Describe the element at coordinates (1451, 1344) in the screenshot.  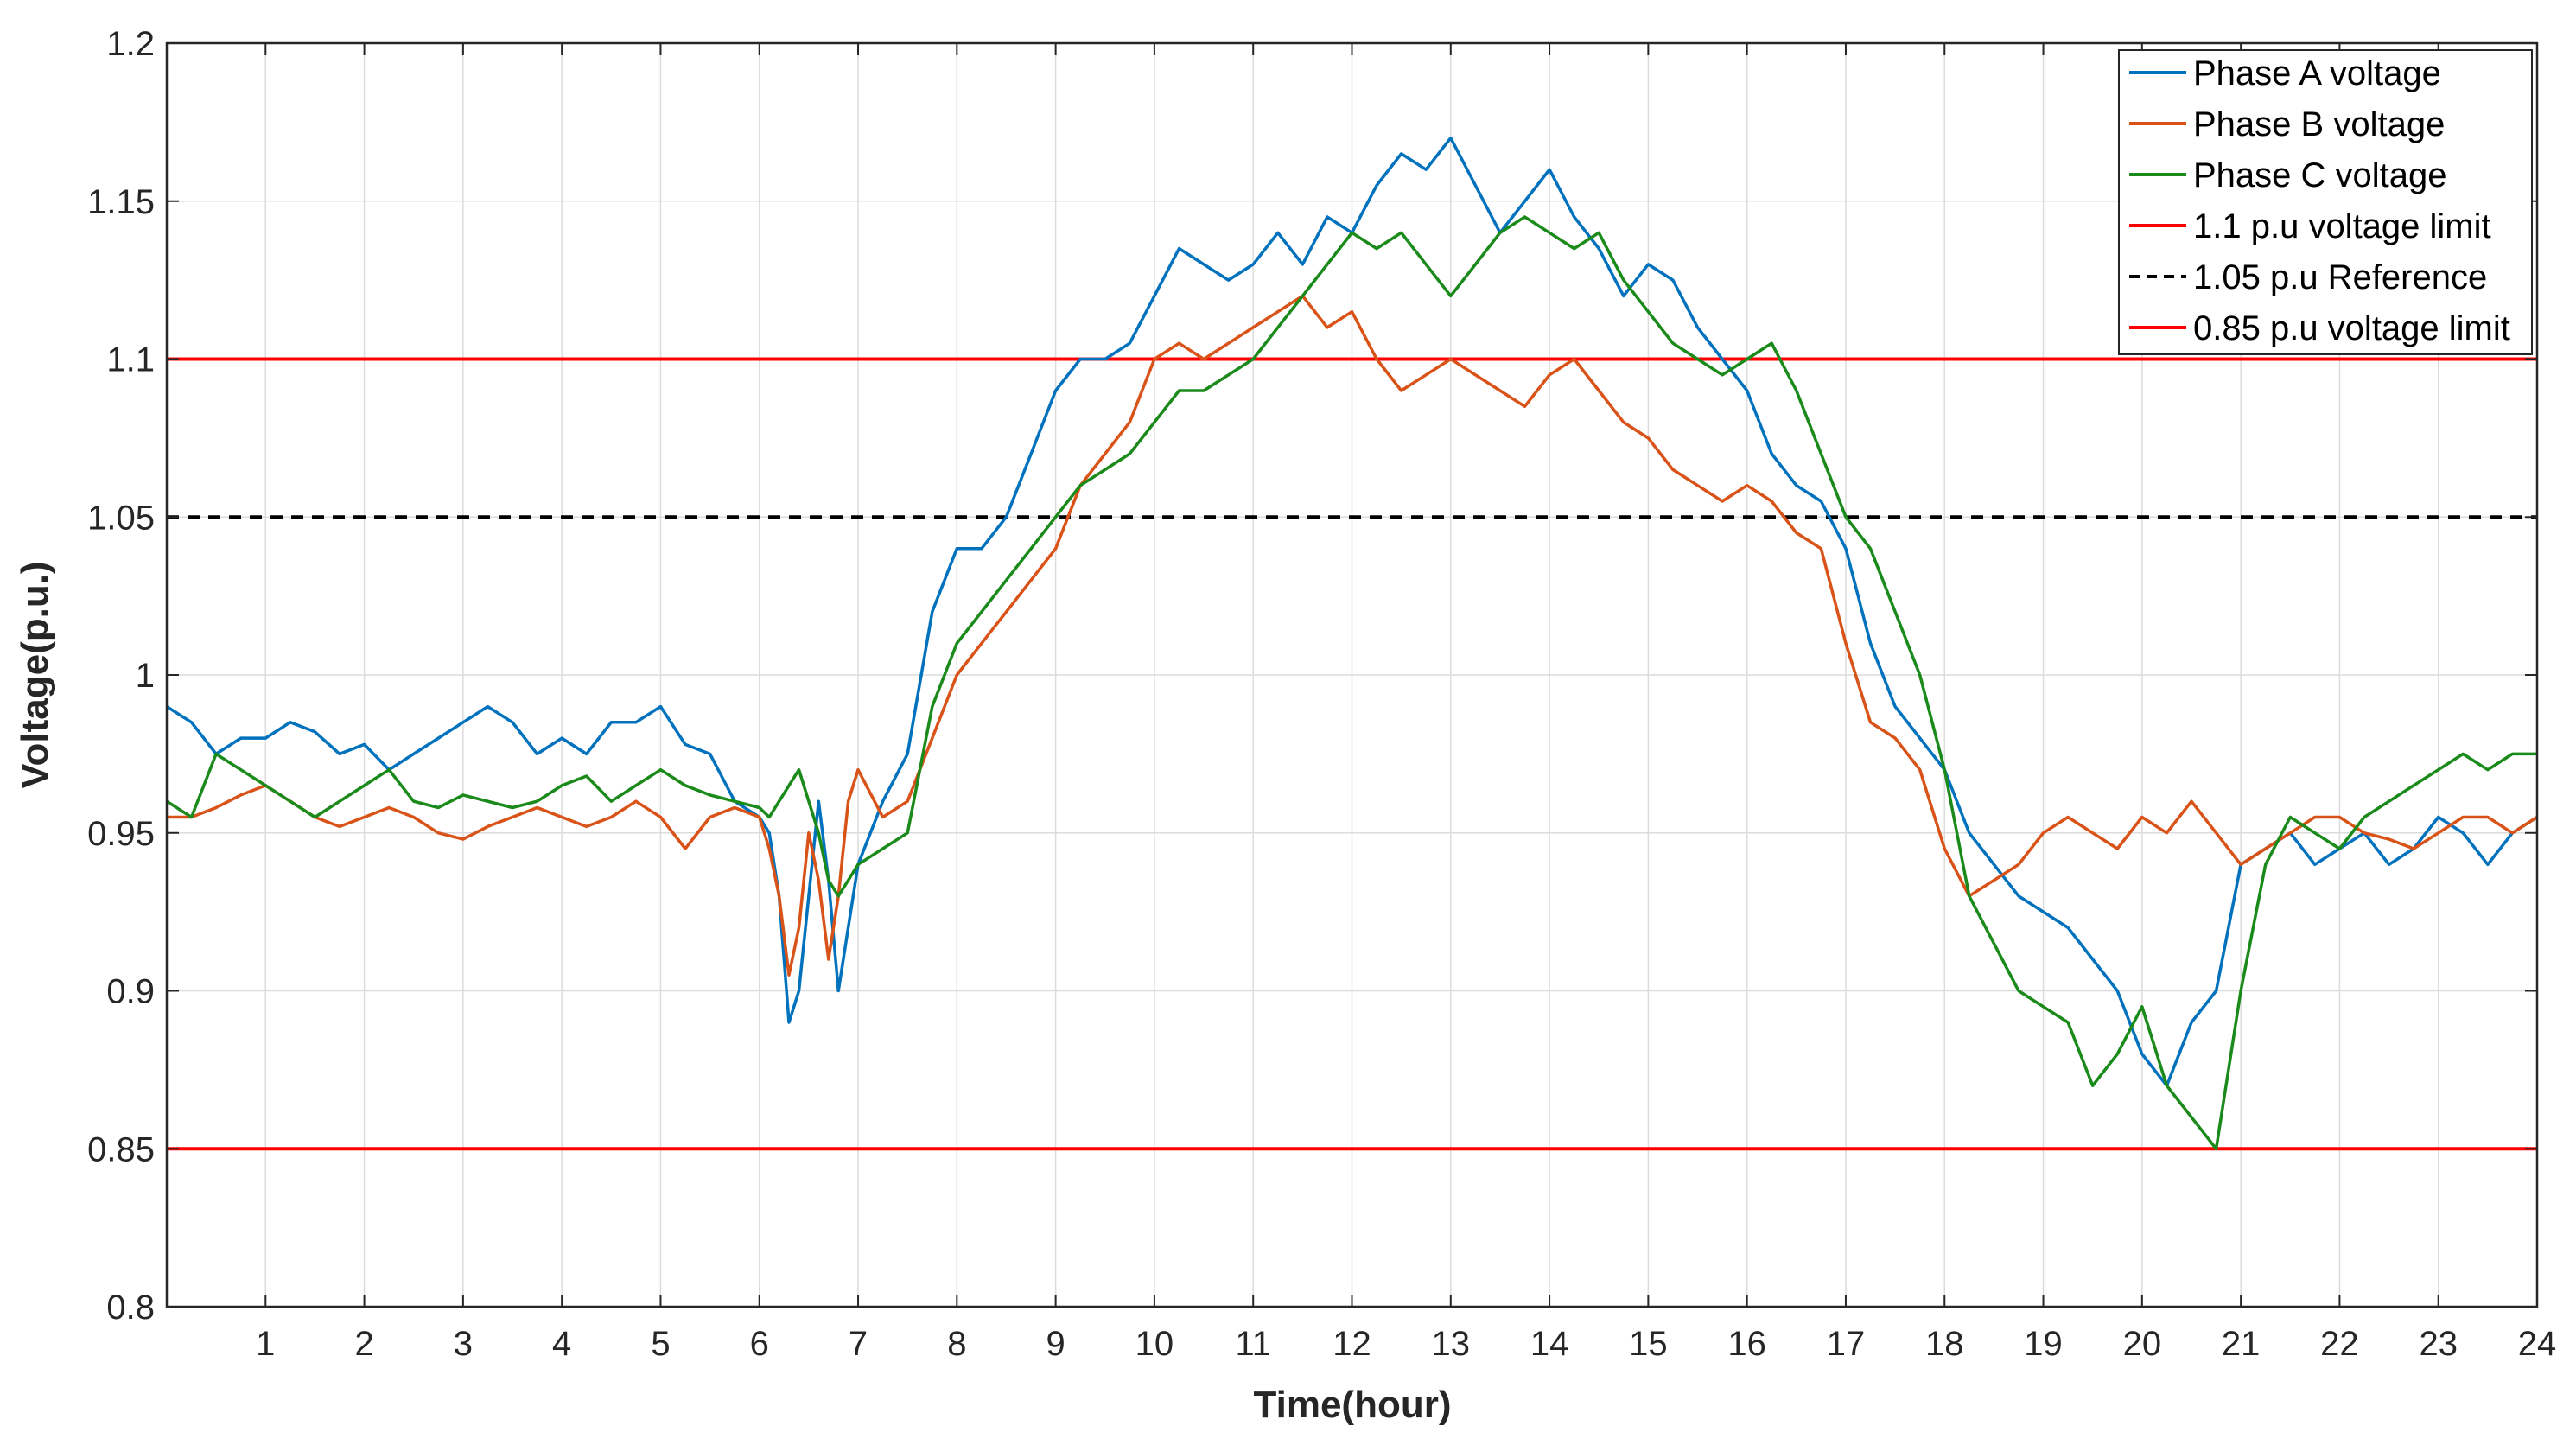
I see `x-tick-label: 13` at that location.